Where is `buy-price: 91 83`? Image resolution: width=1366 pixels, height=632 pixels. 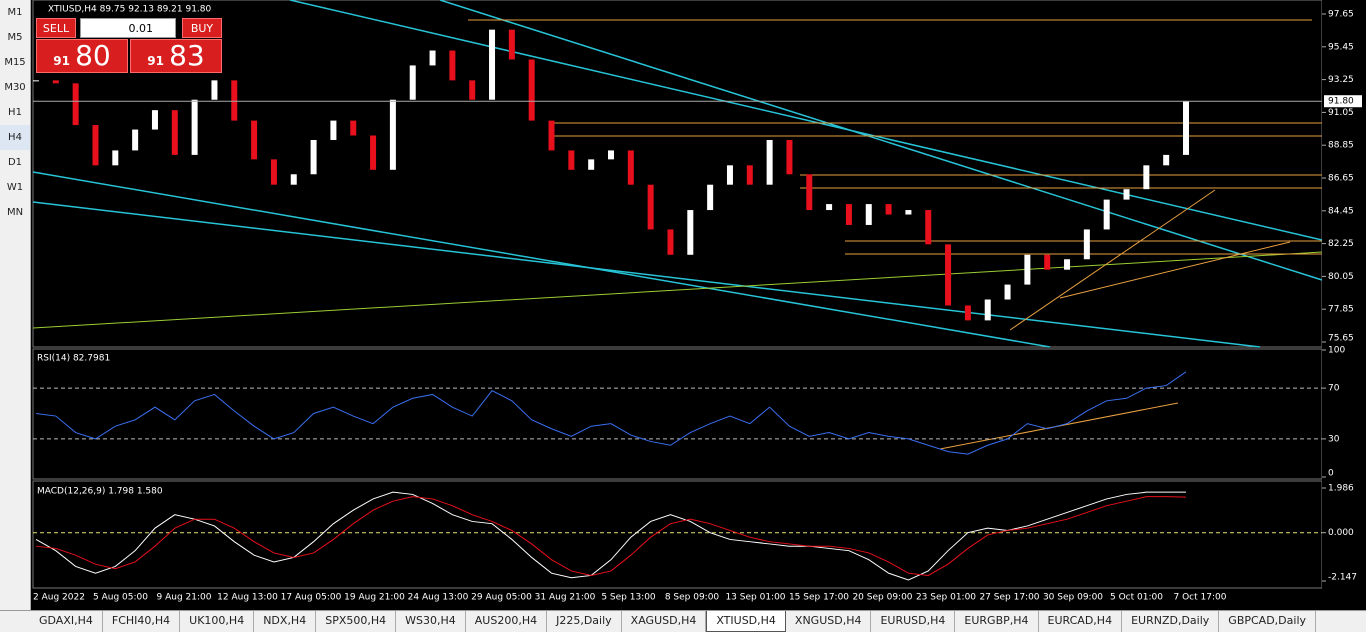
buy-price: 91 83 is located at coordinates (176, 56).